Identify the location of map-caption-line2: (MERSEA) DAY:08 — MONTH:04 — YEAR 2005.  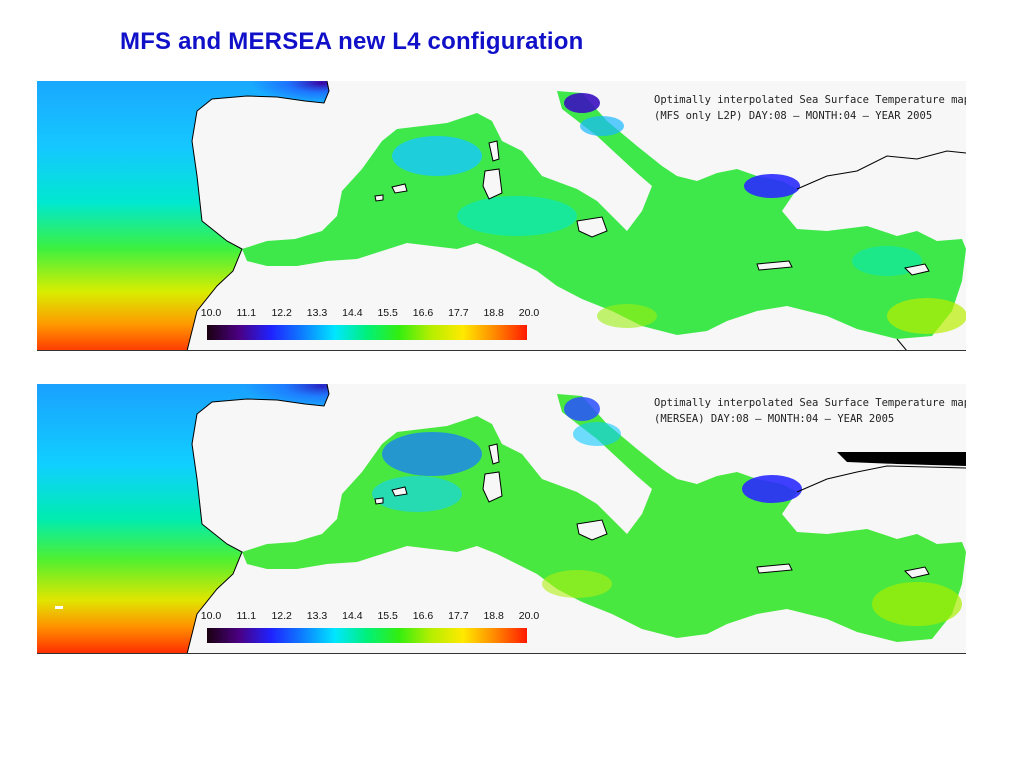
(774, 419).